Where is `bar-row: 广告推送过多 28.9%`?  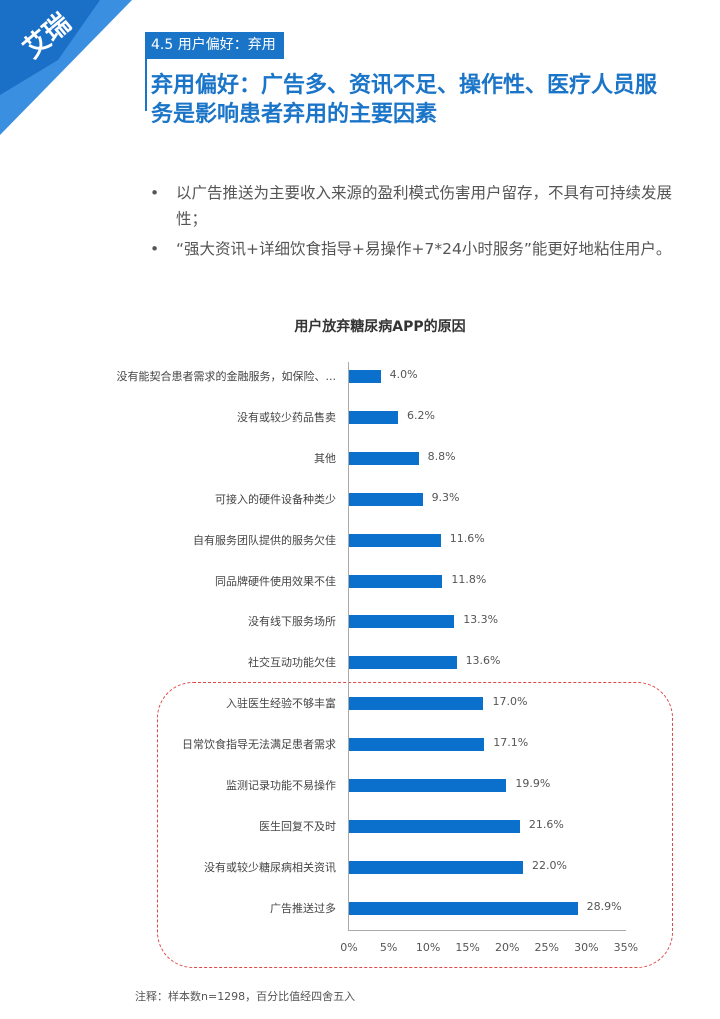 bar-row: 广告推送过多 28.9% is located at coordinates (360, 907).